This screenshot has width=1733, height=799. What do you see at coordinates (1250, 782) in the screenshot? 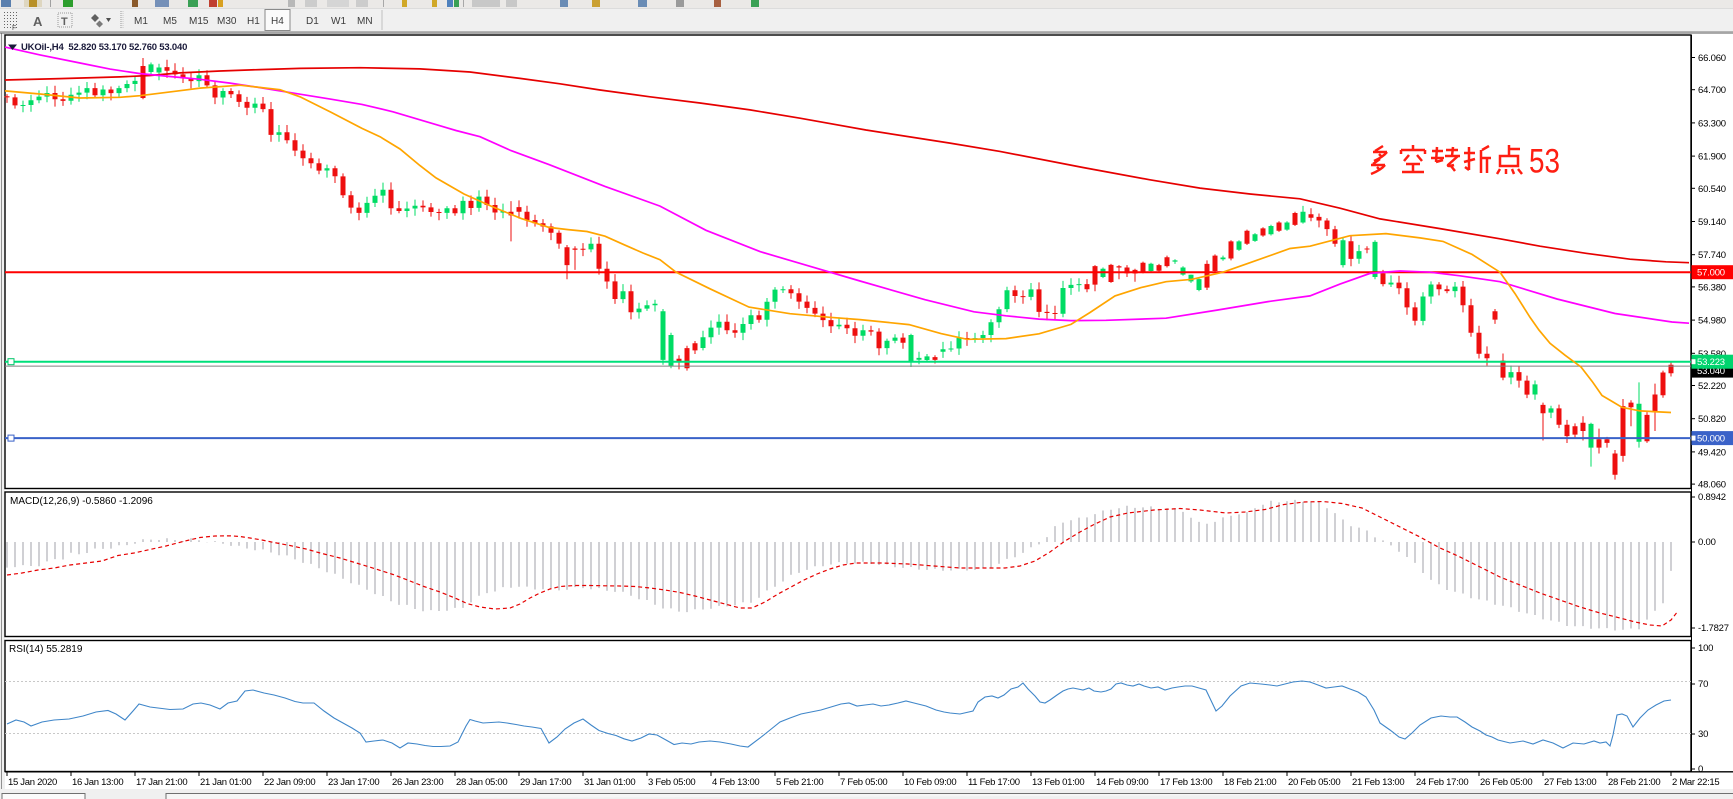
I see `svg-text: 18 Feb 21:00` at bounding box center [1250, 782].